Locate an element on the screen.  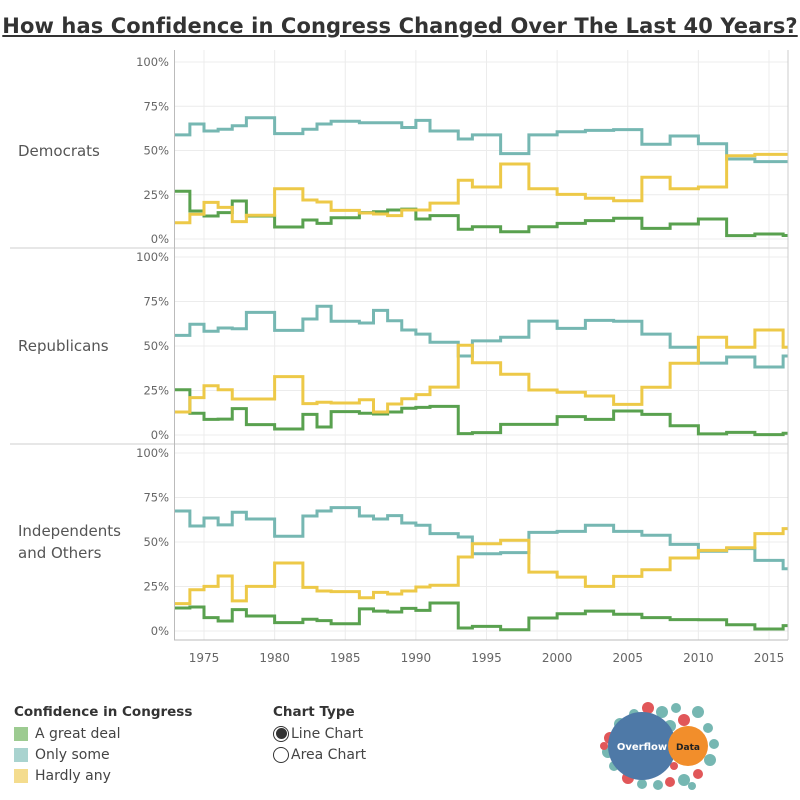
data-overflow-logo: Overflow Data is located at coordinates (659, 746).